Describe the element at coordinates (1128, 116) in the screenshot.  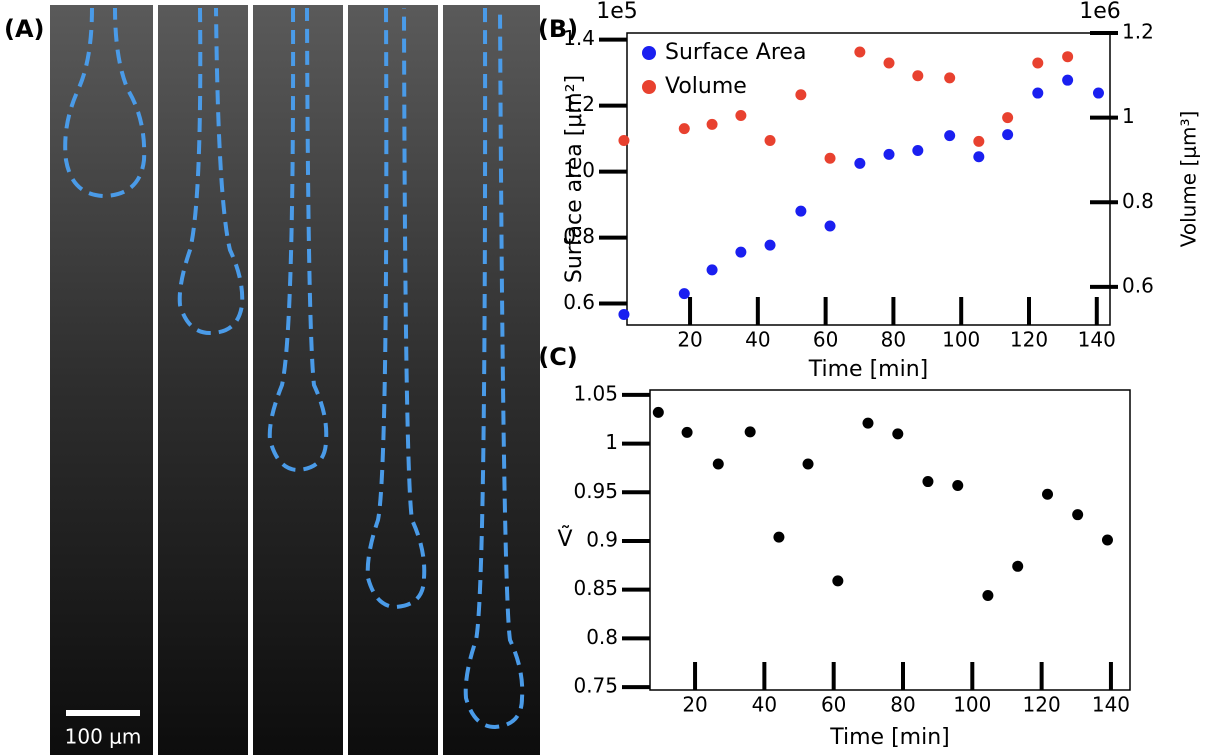
I see `y2-tick-label: 1` at that location.